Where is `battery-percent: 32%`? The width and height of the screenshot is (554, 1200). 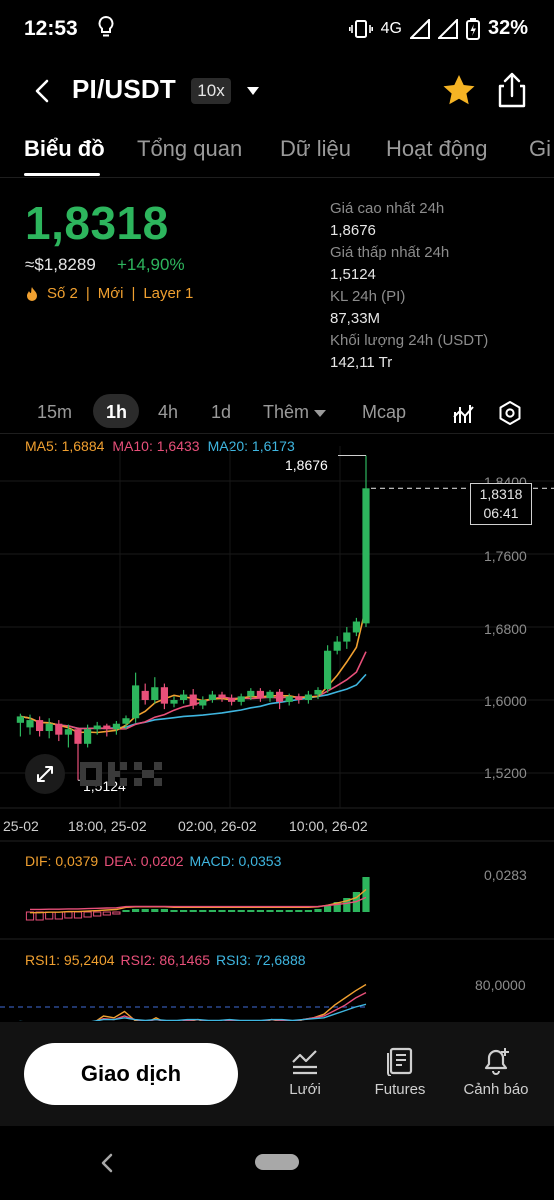
battery-percent: 32% is located at coordinates (507, 28).